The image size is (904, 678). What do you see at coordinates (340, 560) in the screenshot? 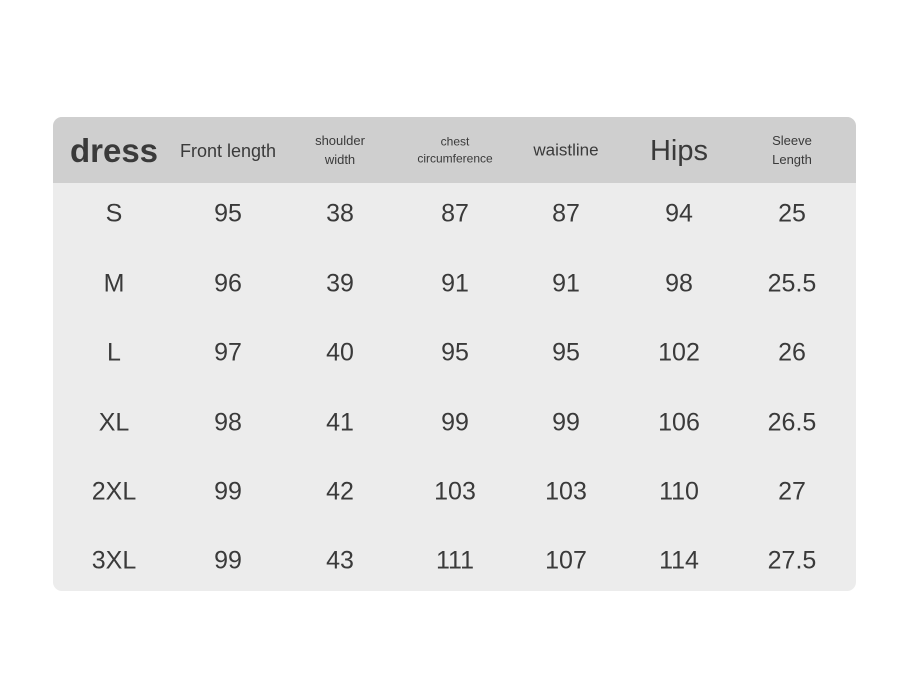
I see `table-cell: 43` at bounding box center [340, 560].